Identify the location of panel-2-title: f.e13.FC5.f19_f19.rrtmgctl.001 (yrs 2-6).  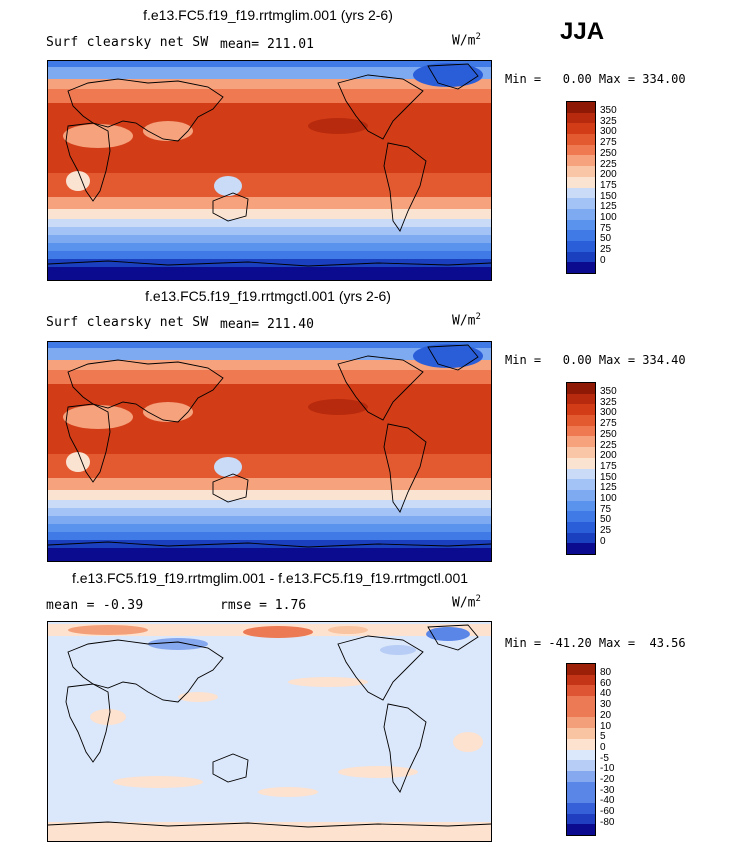
(268, 296).